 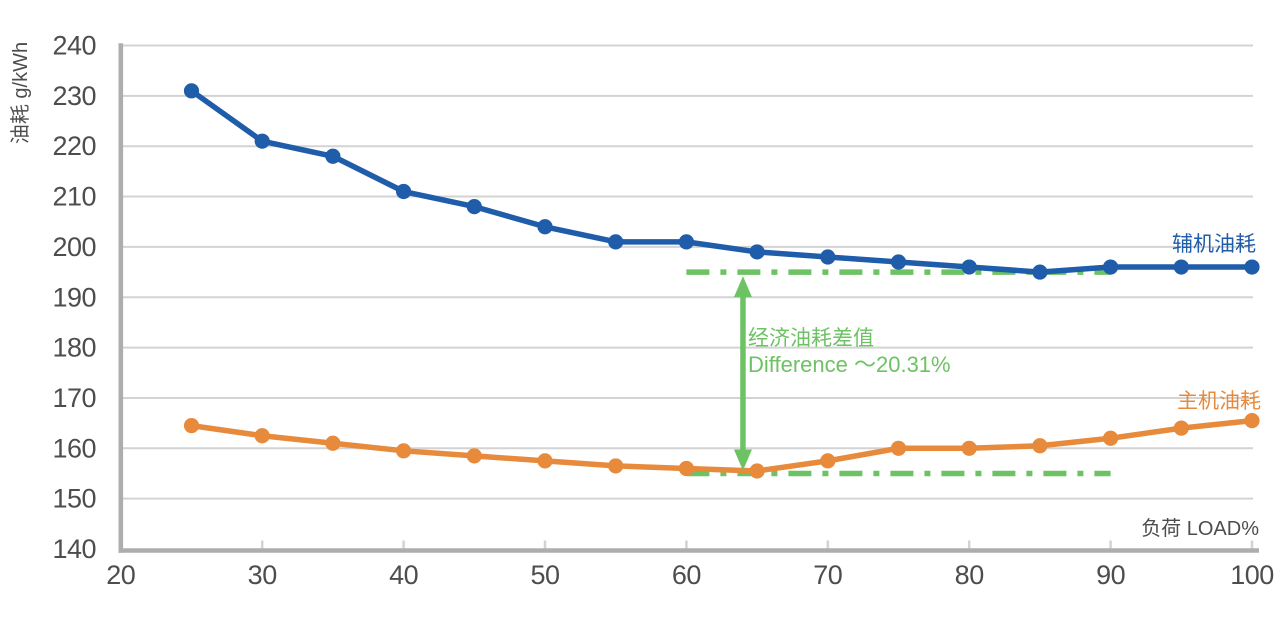 I want to click on y-tick-label: 180, so click(x=74, y=348).